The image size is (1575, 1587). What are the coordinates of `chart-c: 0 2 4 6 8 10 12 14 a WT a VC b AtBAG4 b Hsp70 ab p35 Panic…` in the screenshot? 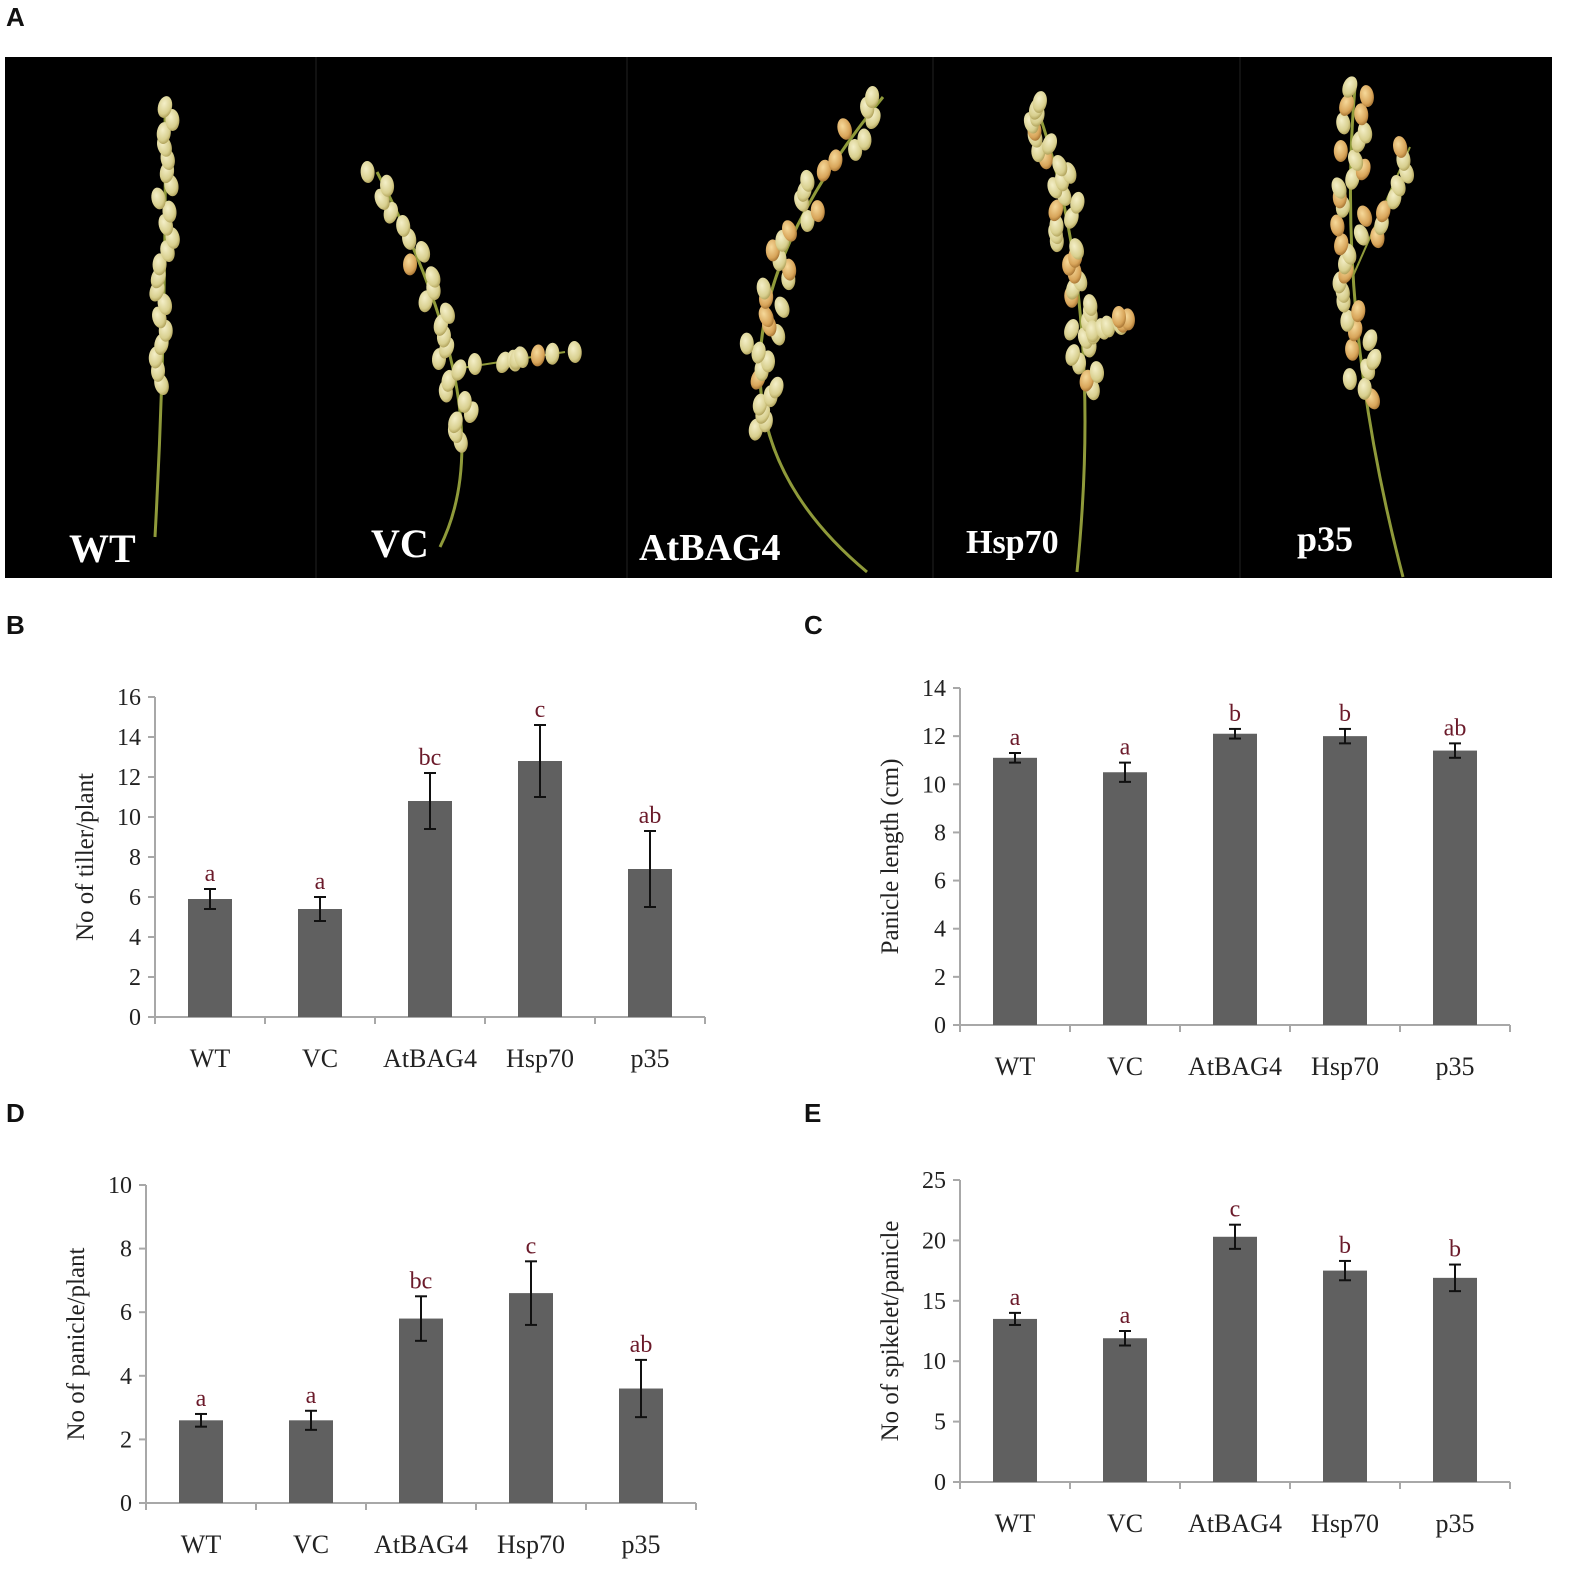 It's located at (1194, 878).